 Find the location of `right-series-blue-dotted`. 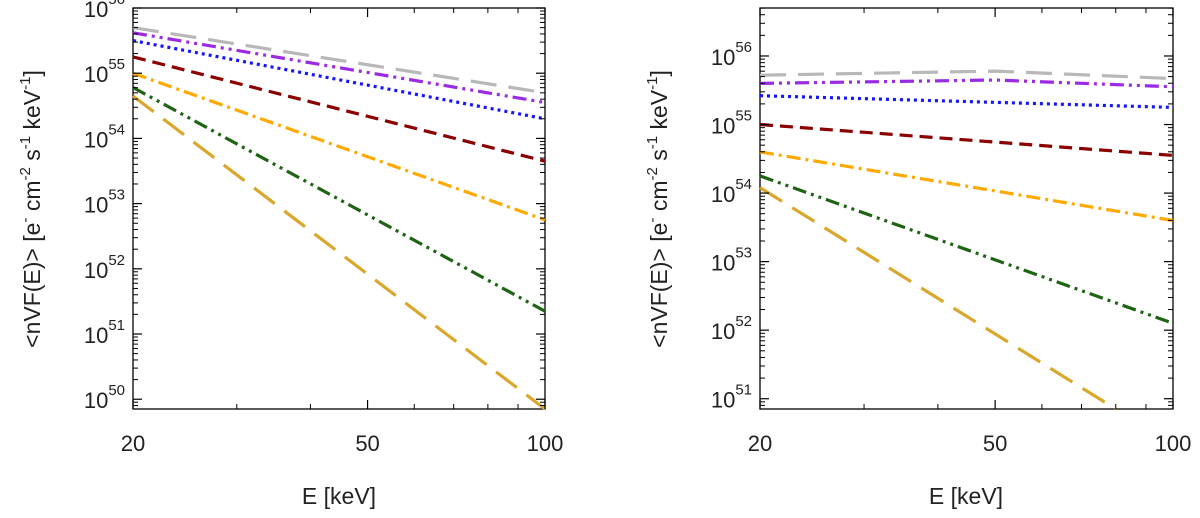

right-series-blue-dotted is located at coordinates (966, 101).